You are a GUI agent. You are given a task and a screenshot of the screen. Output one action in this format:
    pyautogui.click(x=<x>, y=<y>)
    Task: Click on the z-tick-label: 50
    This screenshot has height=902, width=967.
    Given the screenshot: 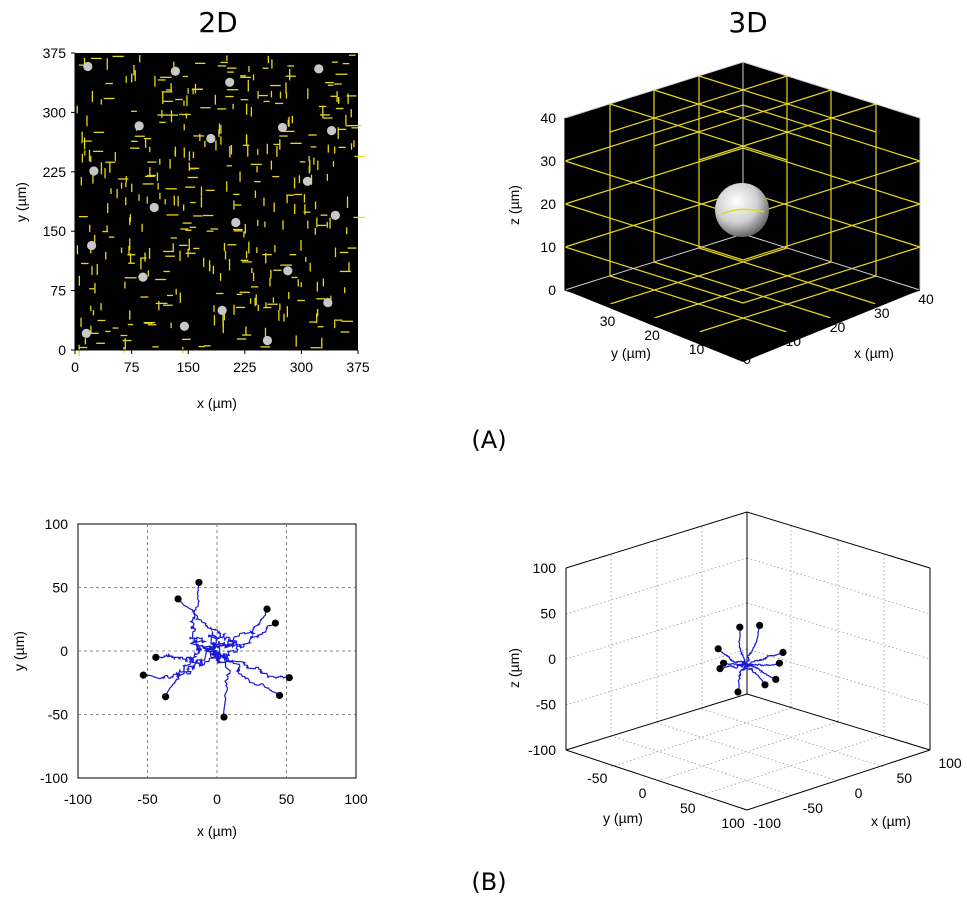 What is the action you would take?
    pyautogui.click(x=548, y=614)
    